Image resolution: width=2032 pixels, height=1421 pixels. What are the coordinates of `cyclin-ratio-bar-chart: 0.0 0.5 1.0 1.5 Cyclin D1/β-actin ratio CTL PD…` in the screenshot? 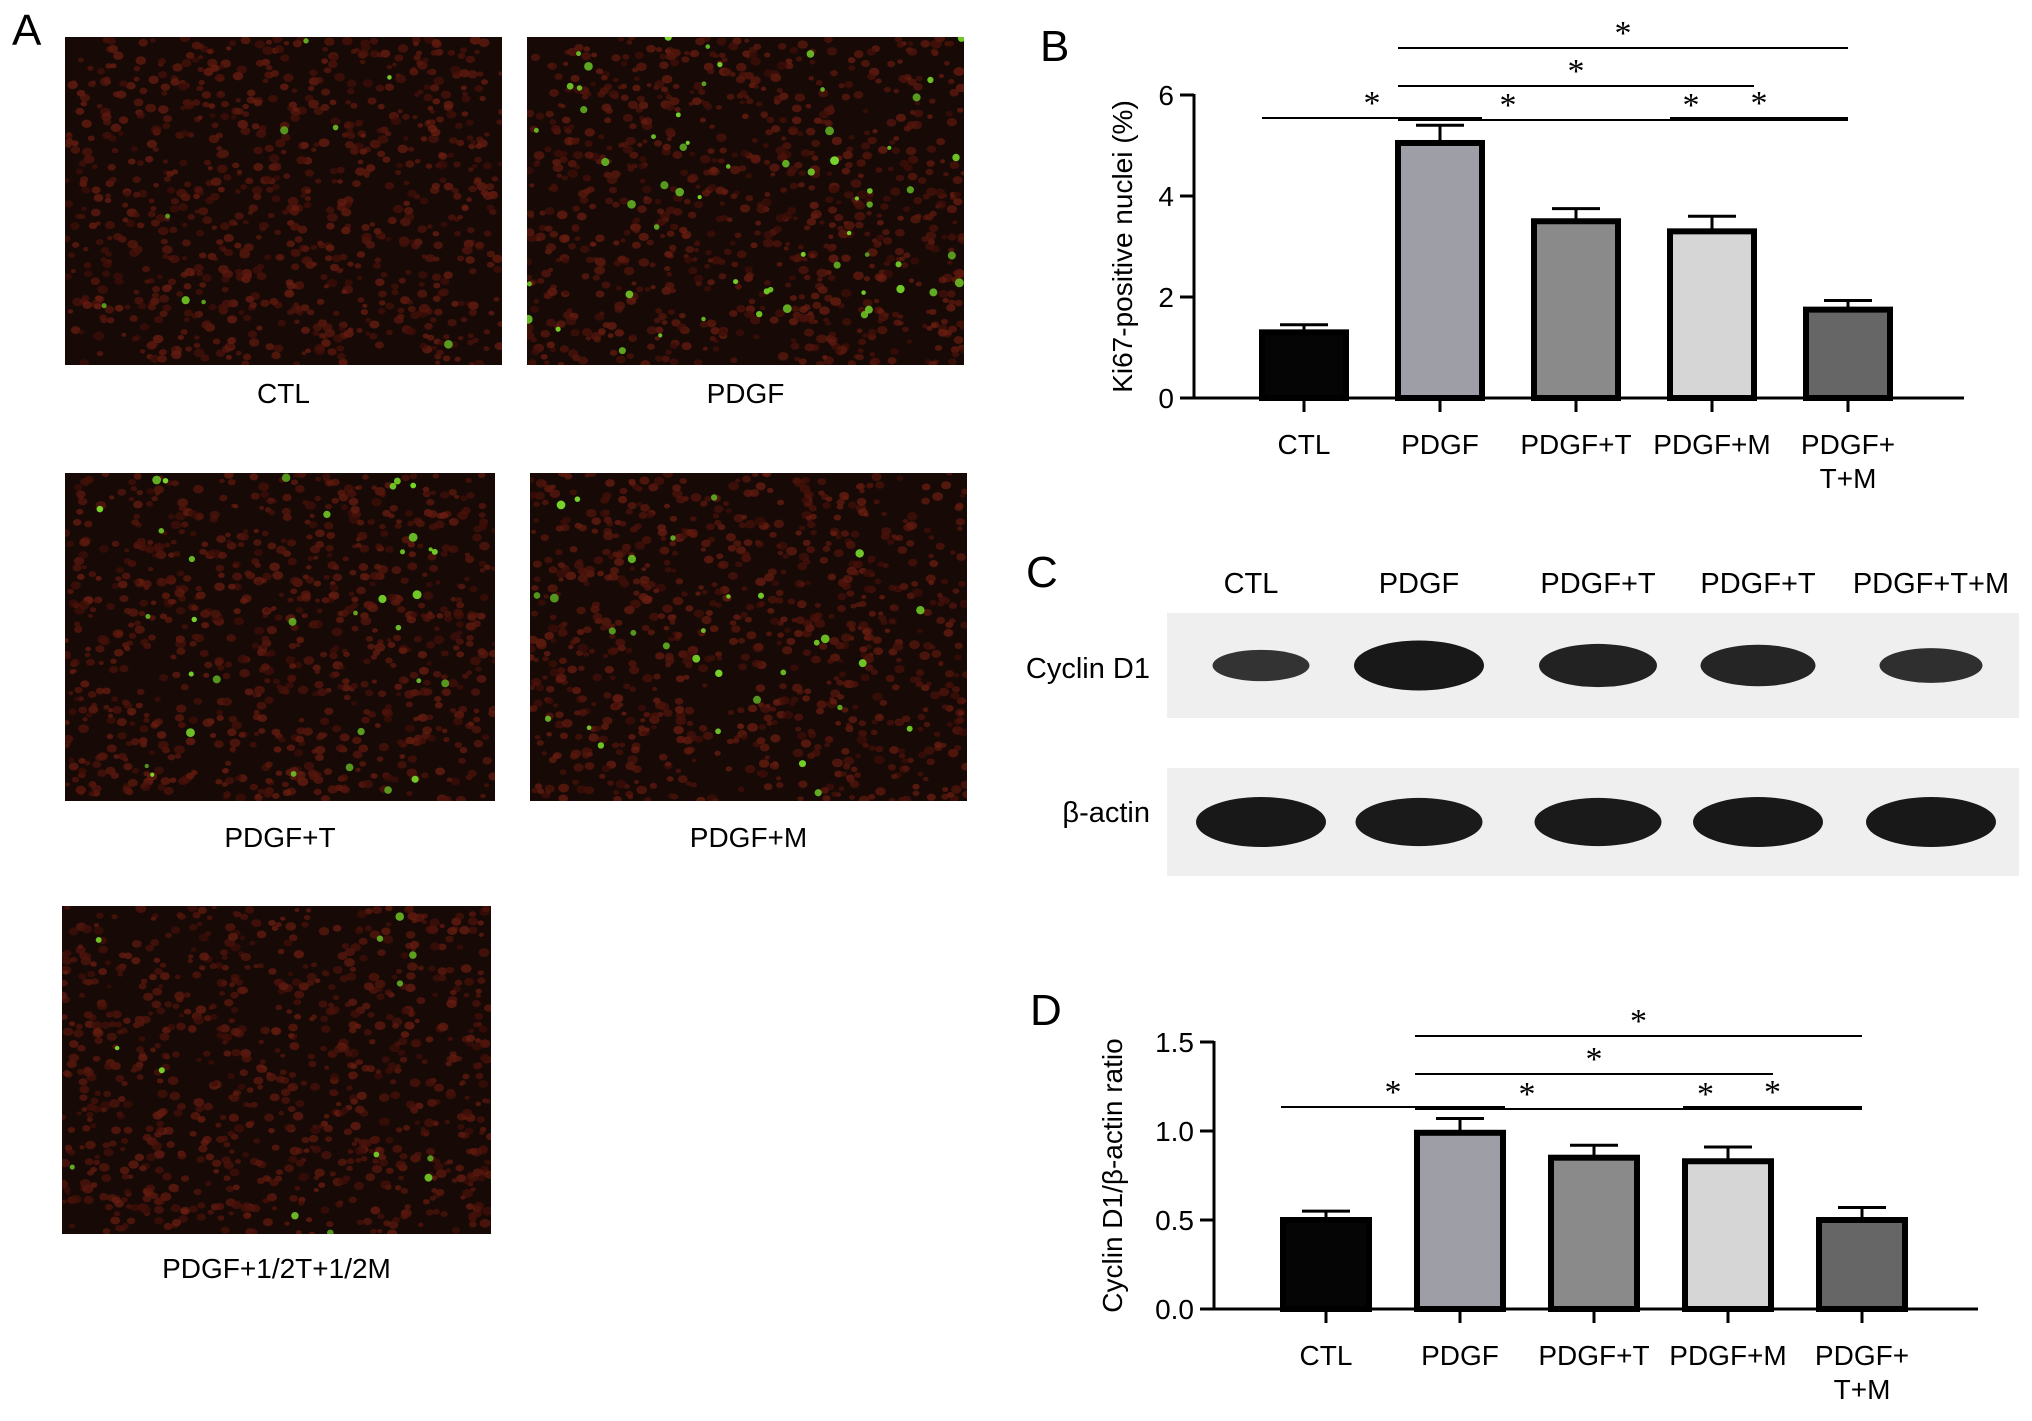 It's located at (1537, 1204).